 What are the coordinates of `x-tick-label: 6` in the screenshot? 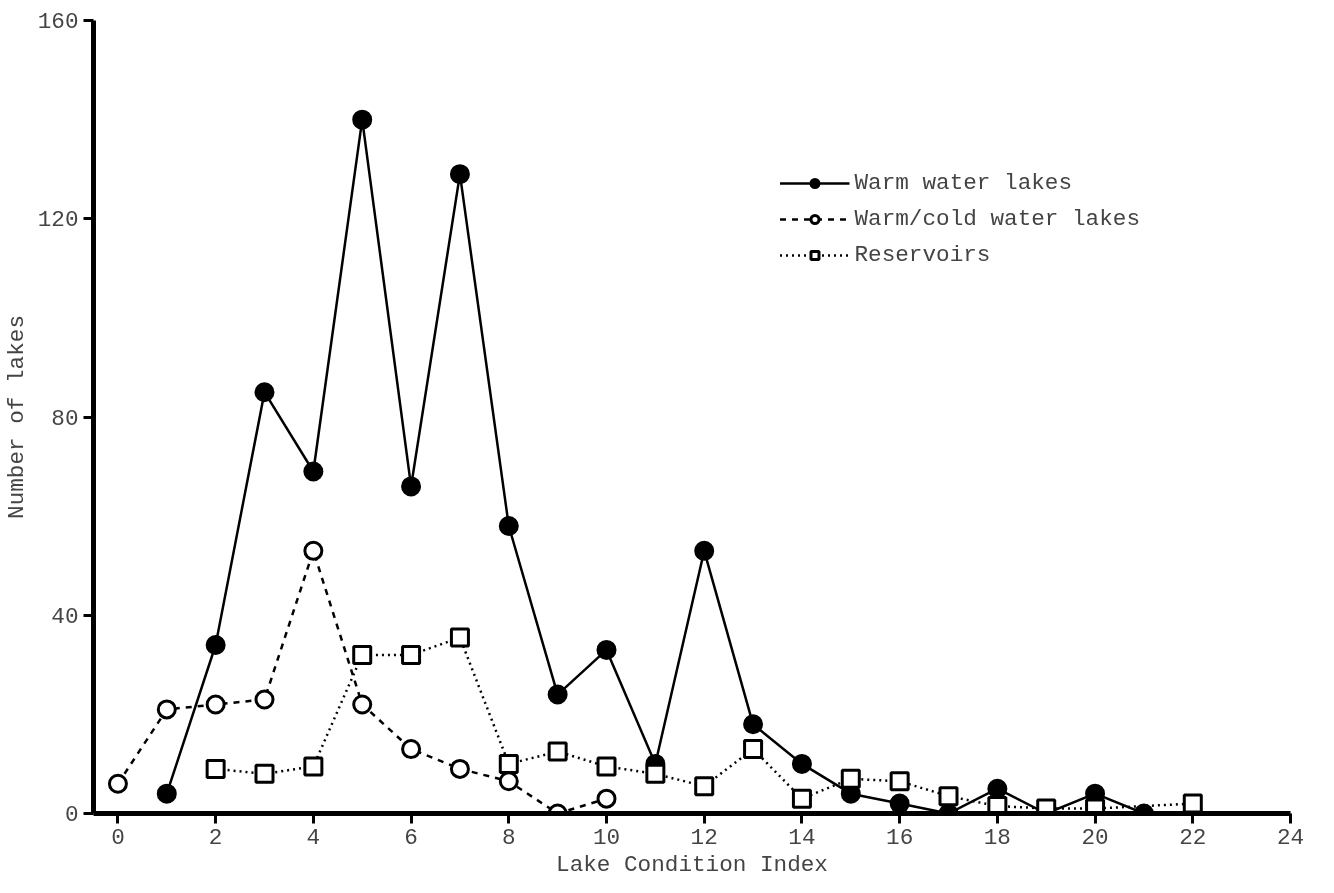 It's located at (411, 837).